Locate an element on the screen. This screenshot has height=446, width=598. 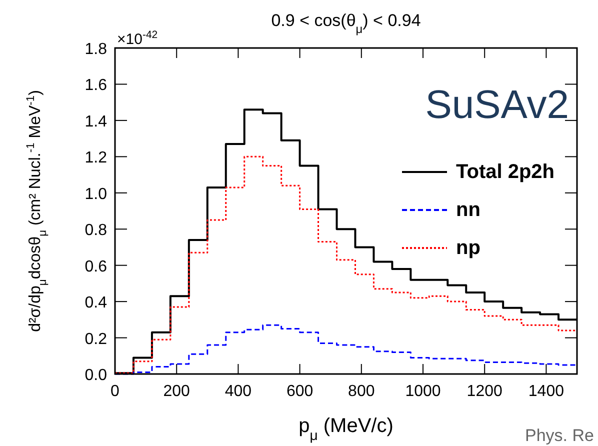
y-tick-label: 0.4 is located at coordinates (96, 303).